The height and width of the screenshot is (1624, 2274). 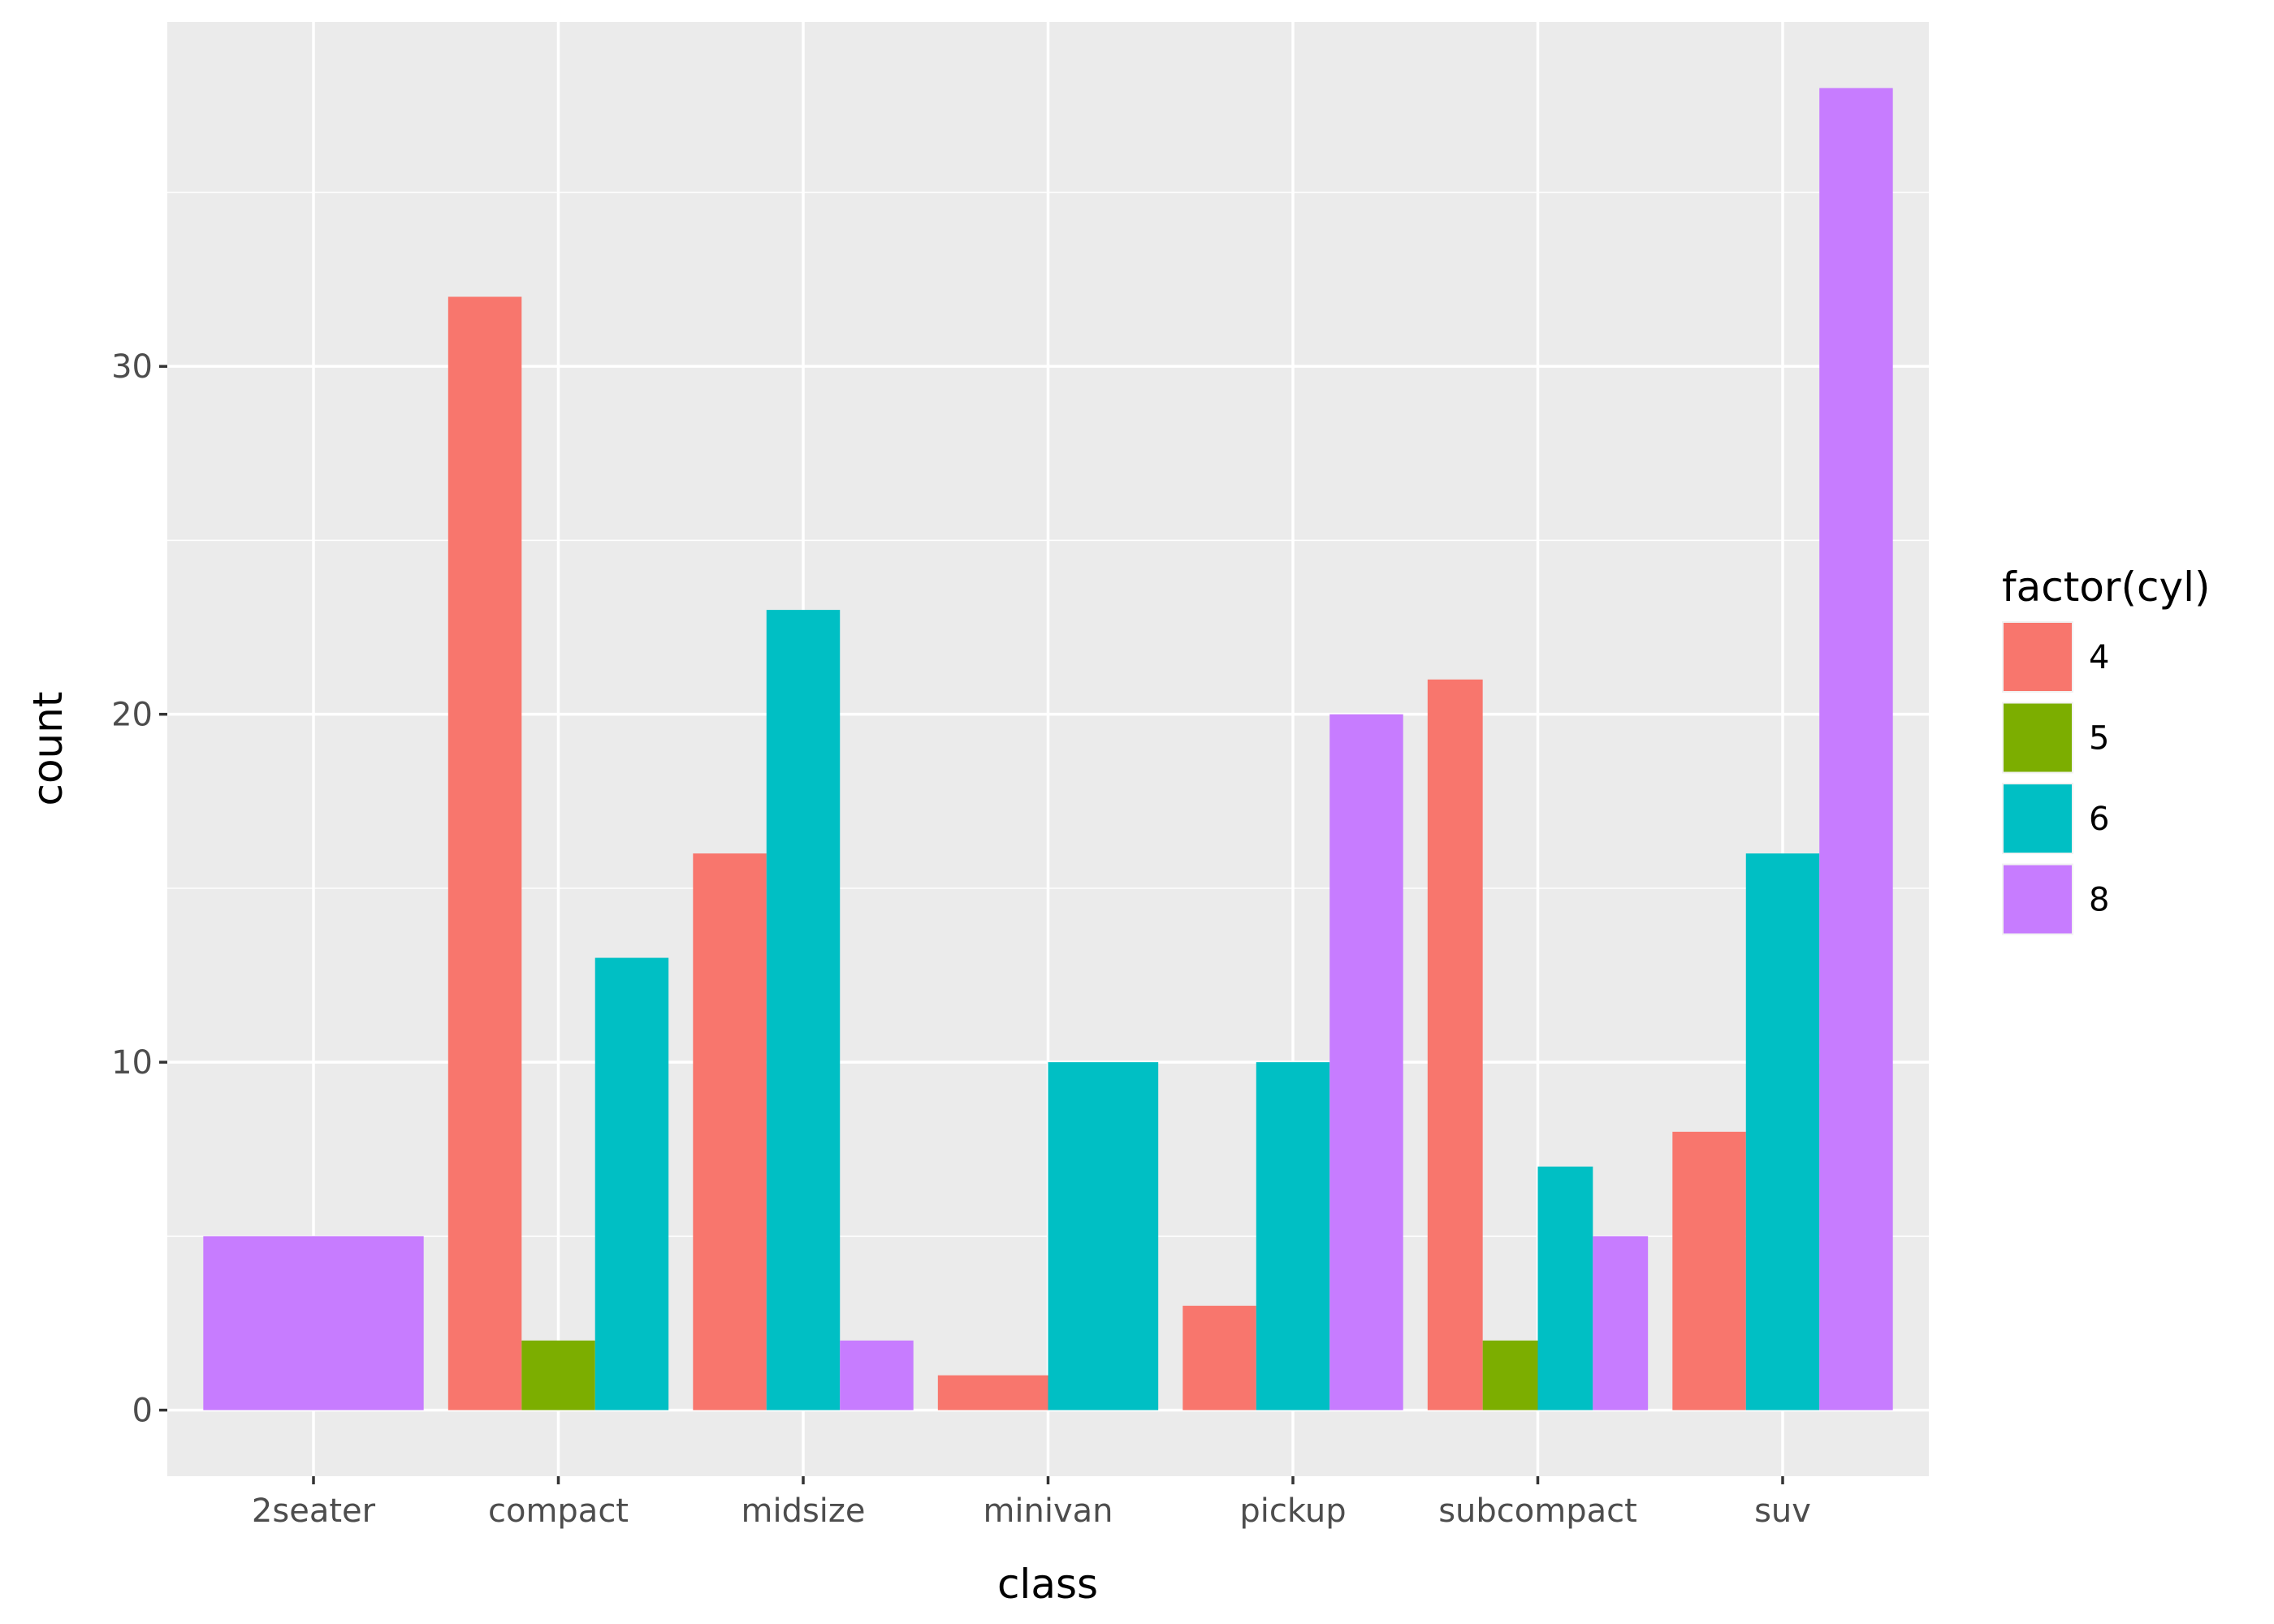 I want to click on legend-title: factor(cyl), so click(x=2106, y=588).